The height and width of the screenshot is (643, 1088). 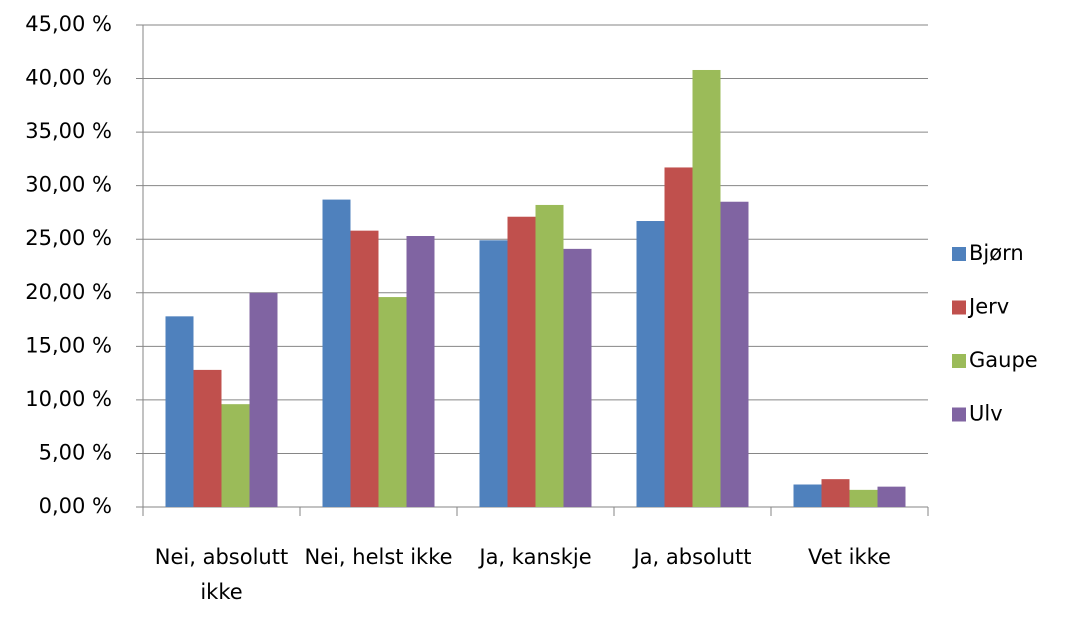 I want to click on x-tick-label: Ja, absolutt, so click(x=692, y=557).